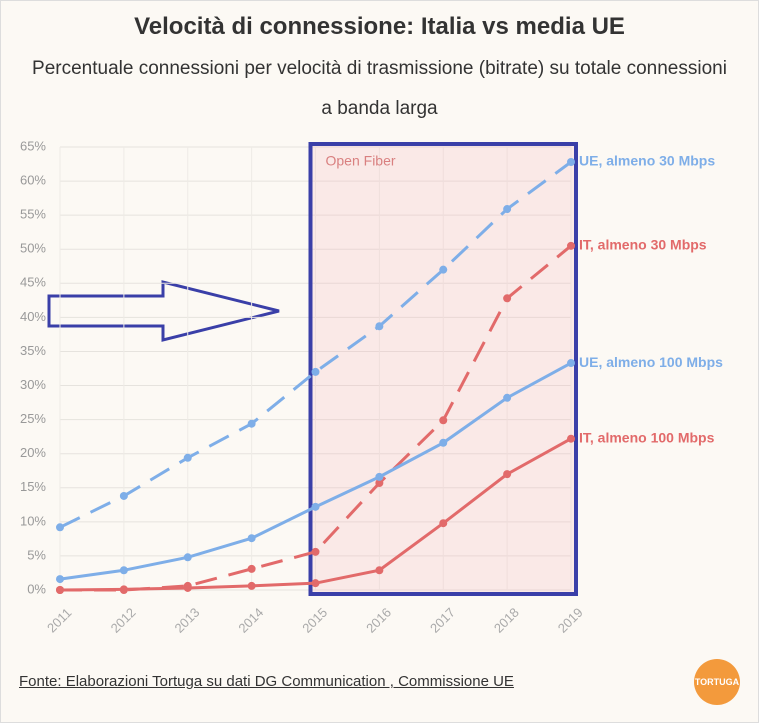  What do you see at coordinates (36, 554) in the screenshot?
I see `y-tick-label: 5%` at bounding box center [36, 554].